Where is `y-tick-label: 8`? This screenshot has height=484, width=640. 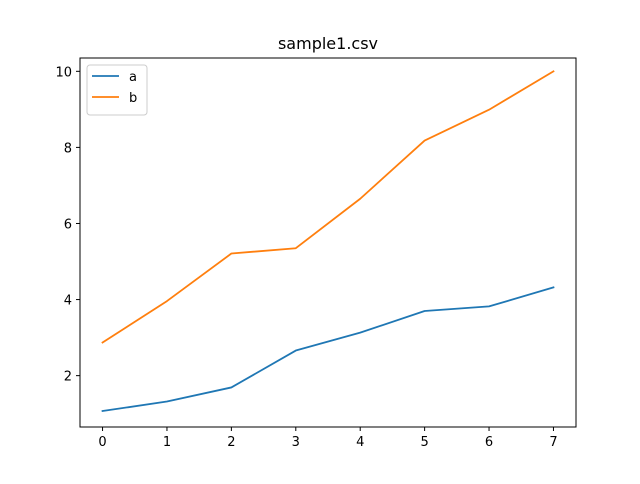
y-tick-label: 8 is located at coordinates (68, 148).